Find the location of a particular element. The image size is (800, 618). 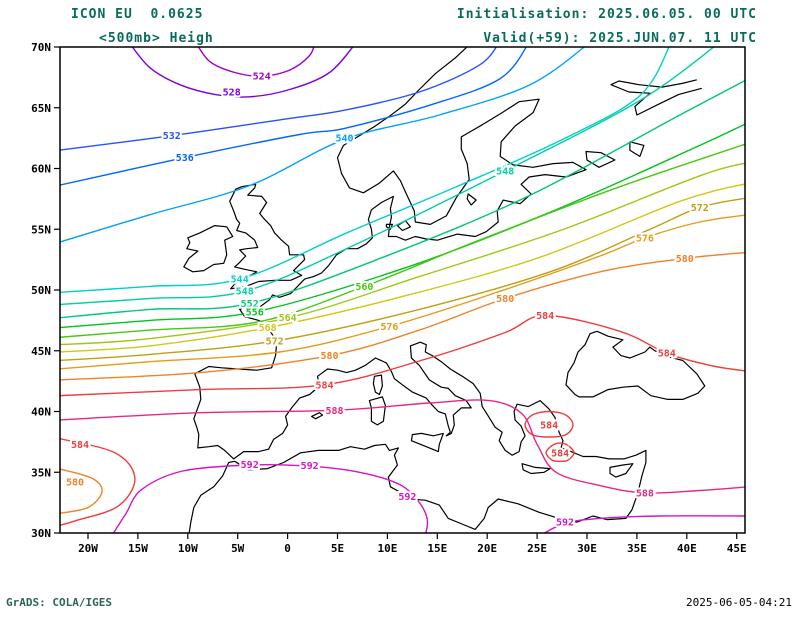

creation-timestamp: 2025-06-05-04:21 is located at coordinates (739, 602).